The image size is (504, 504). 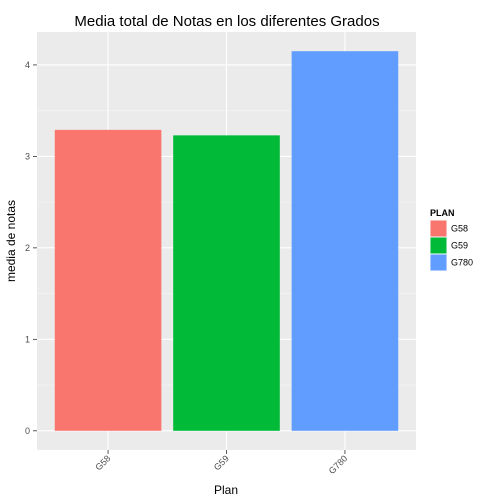 I want to click on legend-key-g780, so click(x=438, y=262).